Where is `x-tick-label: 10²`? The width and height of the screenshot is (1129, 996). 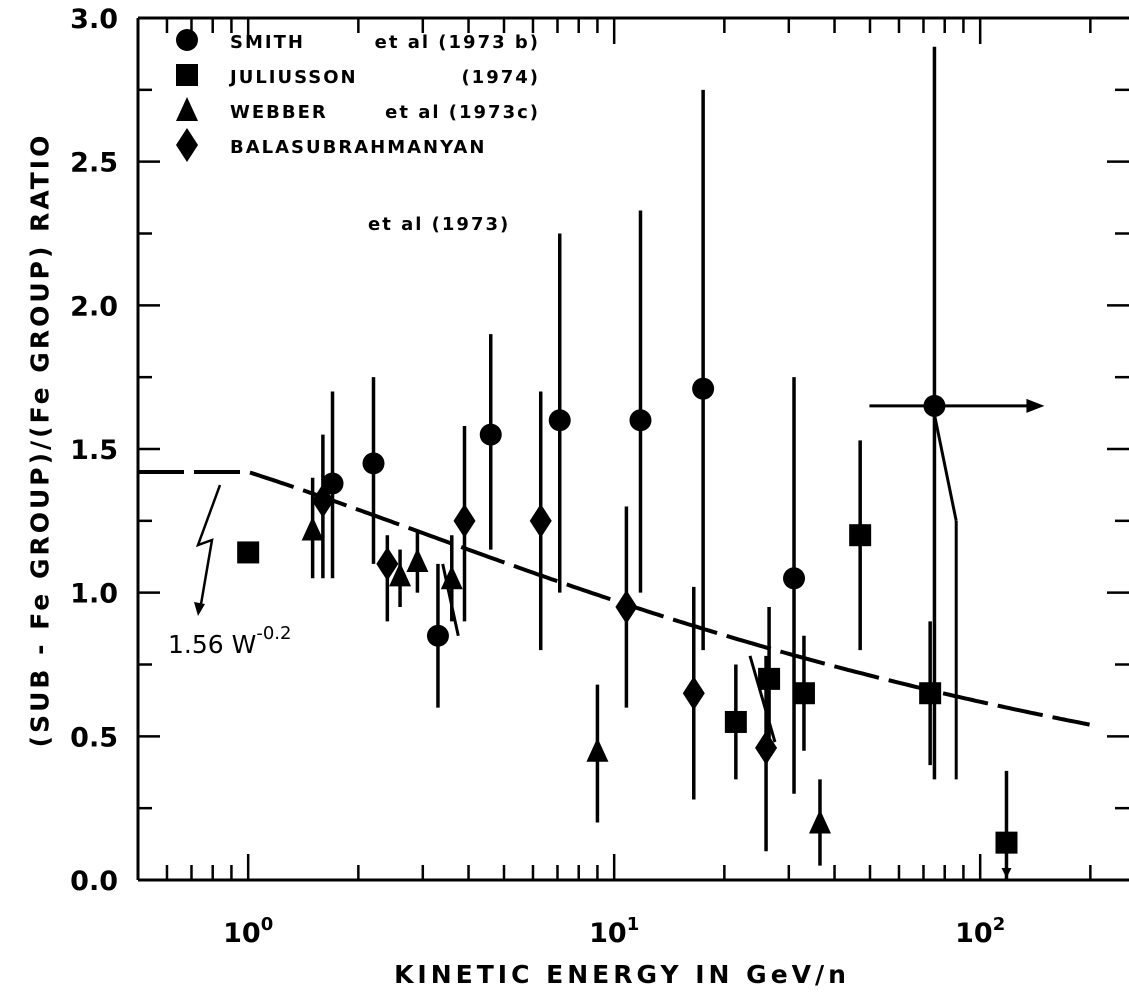
x-tick-label: 10² is located at coordinates (980, 931).